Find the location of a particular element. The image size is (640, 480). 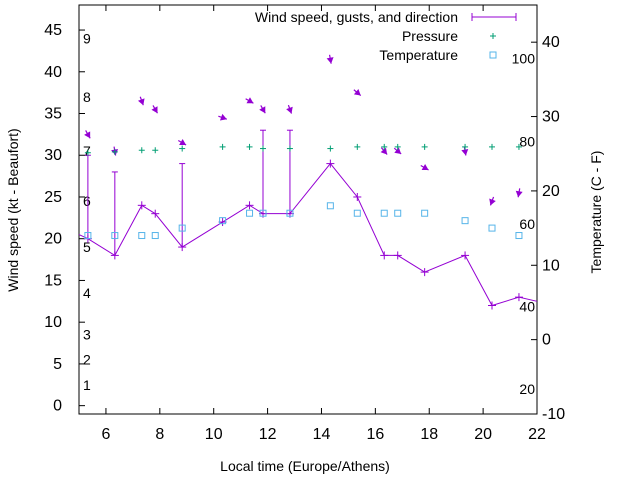

beaufort-label: 8 is located at coordinates (87, 97).